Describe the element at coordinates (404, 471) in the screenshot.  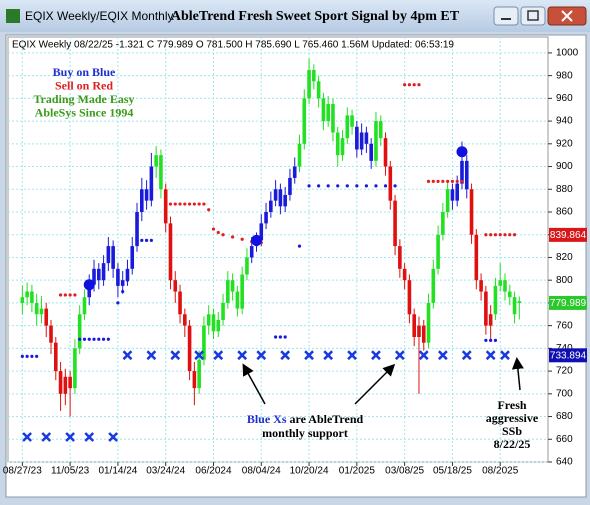
I see `x-tick-label: 03/08/25` at that location.